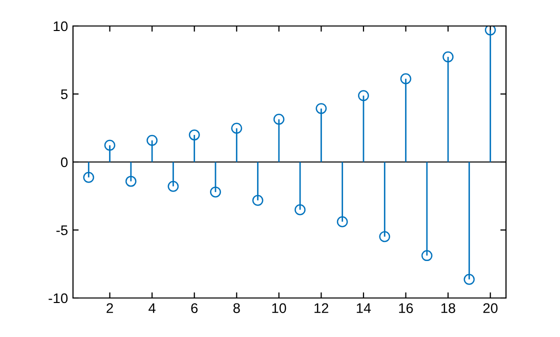 This screenshot has height=337, width=560. What do you see at coordinates (236, 308) in the screenshot?
I see `x-tick-label: 8` at bounding box center [236, 308].